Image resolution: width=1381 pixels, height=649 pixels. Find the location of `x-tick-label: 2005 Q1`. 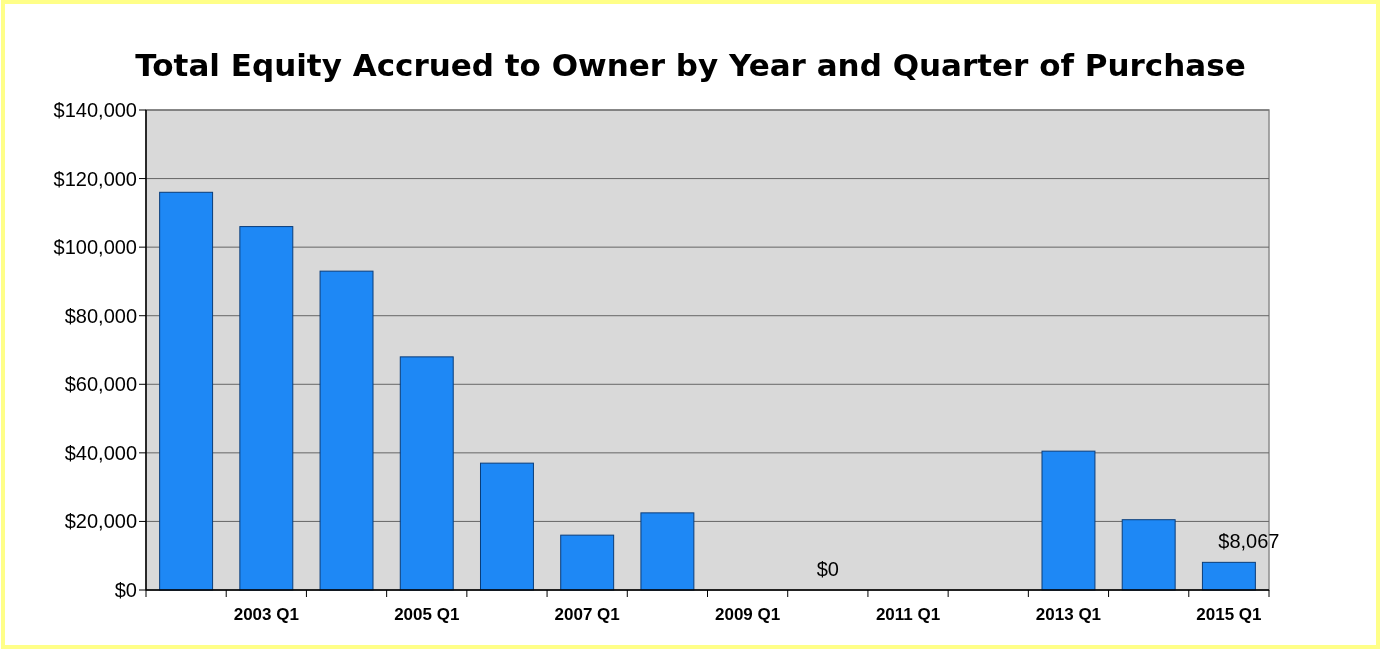

x-tick-label: 2005 Q1 is located at coordinates (427, 614).